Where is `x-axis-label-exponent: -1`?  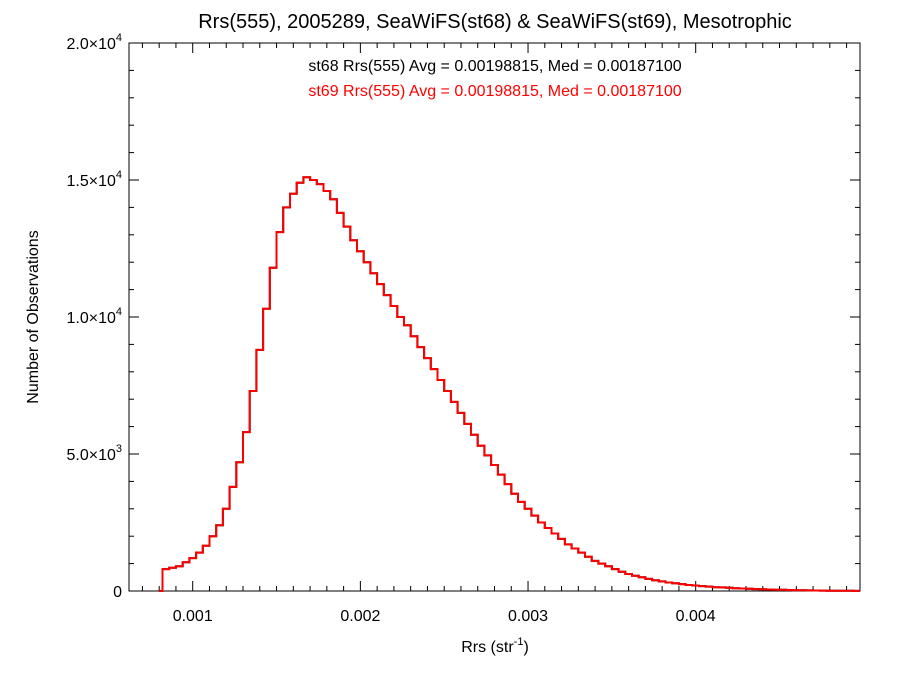 x-axis-label-exponent: -1 is located at coordinates (519, 642).